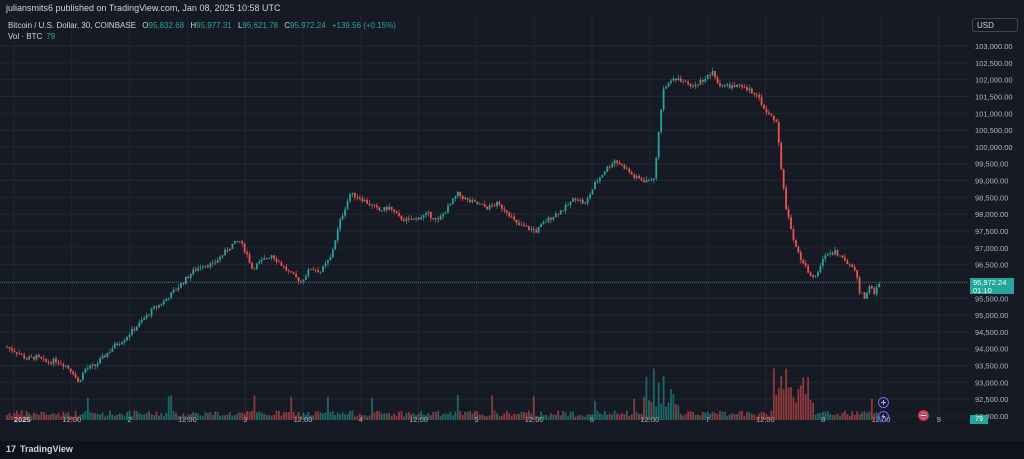 This screenshot has width=1024, height=459. What do you see at coordinates (994, 130) in the screenshot?
I see `price-tick-label: 100,500.00` at bounding box center [994, 130].